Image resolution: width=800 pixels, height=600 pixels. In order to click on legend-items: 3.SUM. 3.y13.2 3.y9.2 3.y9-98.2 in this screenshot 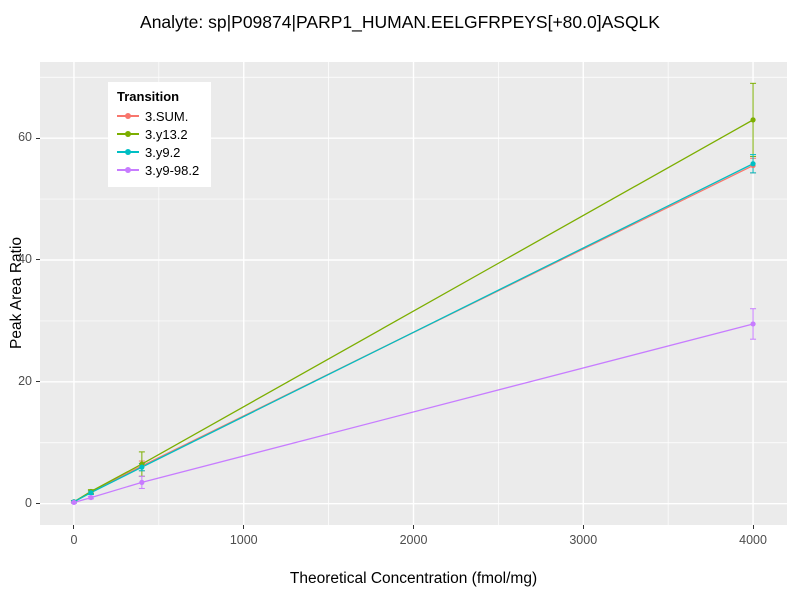, I will do `click(158, 143)`.